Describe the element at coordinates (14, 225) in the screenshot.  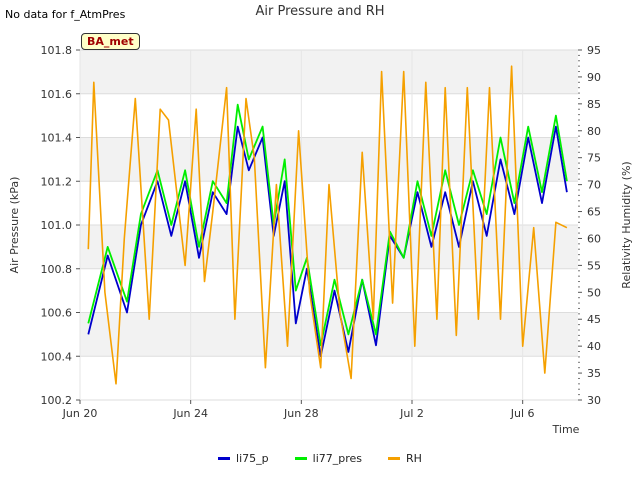
I see `y-axis-label: Air Pressure (kPa)` at that location.